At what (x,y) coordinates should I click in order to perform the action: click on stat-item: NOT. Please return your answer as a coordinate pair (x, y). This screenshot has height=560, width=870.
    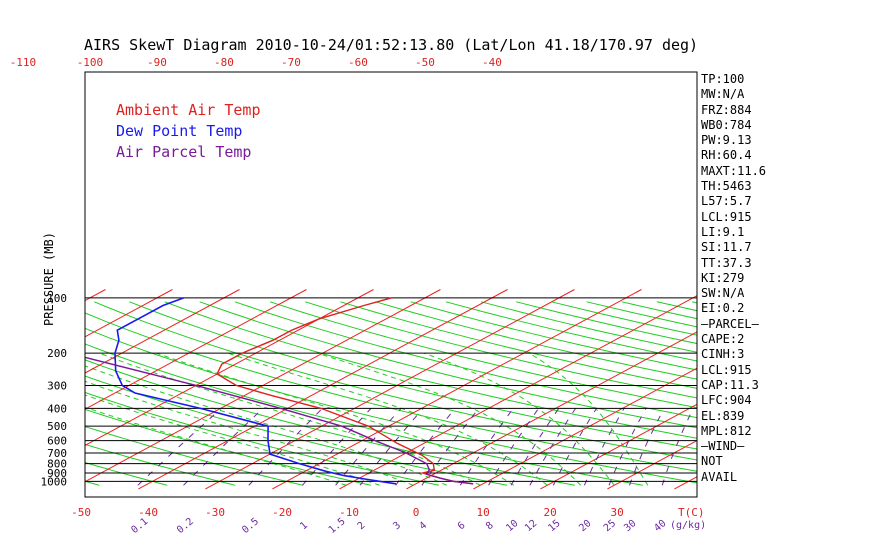
    Looking at the image, I should click on (712, 461).